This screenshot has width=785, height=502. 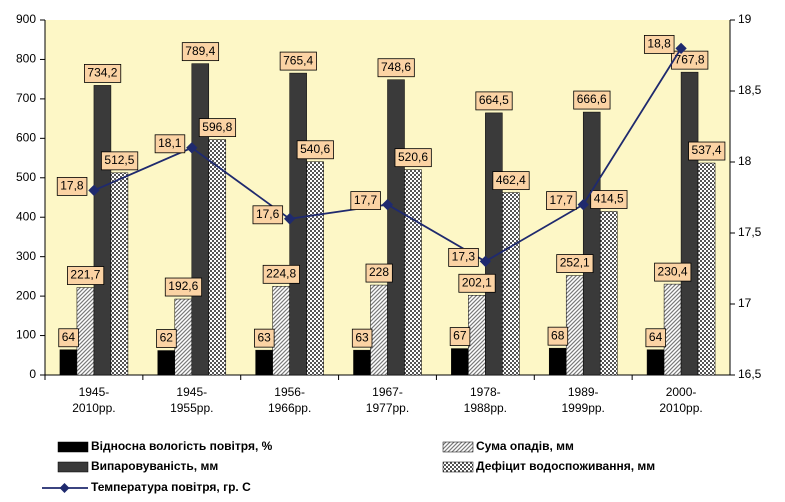 I want to click on legend-label: Відносна вологість повітря, %, so click(x=182, y=446).